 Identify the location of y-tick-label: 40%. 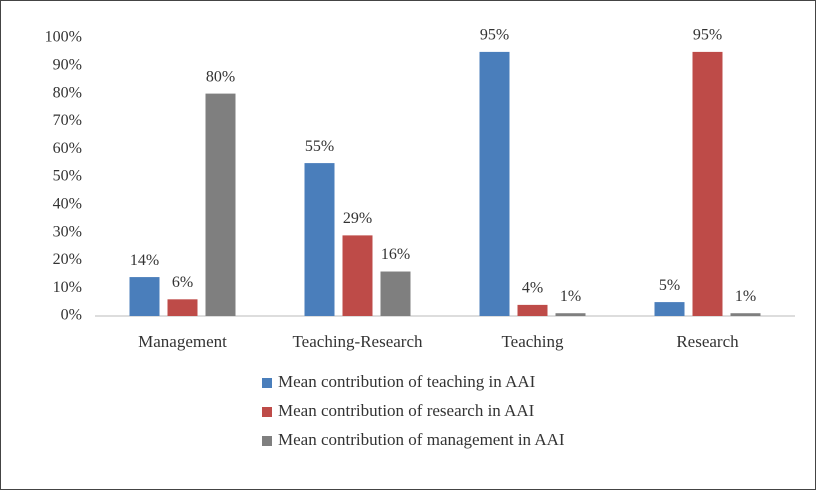
(67, 203).